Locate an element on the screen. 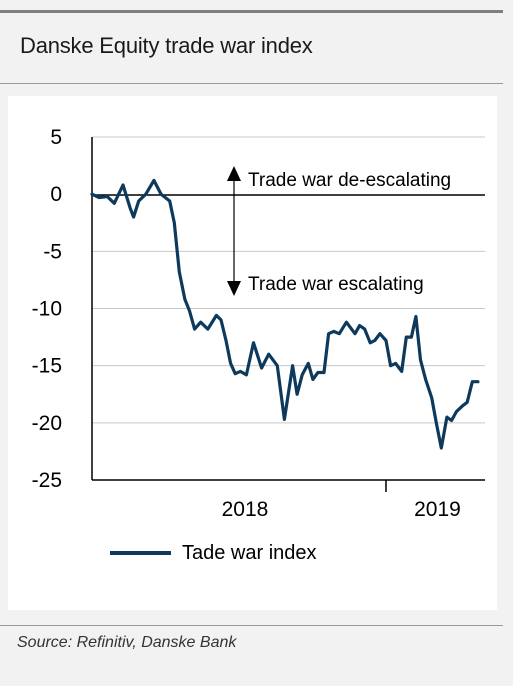 The width and height of the screenshot is (513, 686). y-tick-label: -20 is located at coordinates (47, 423).